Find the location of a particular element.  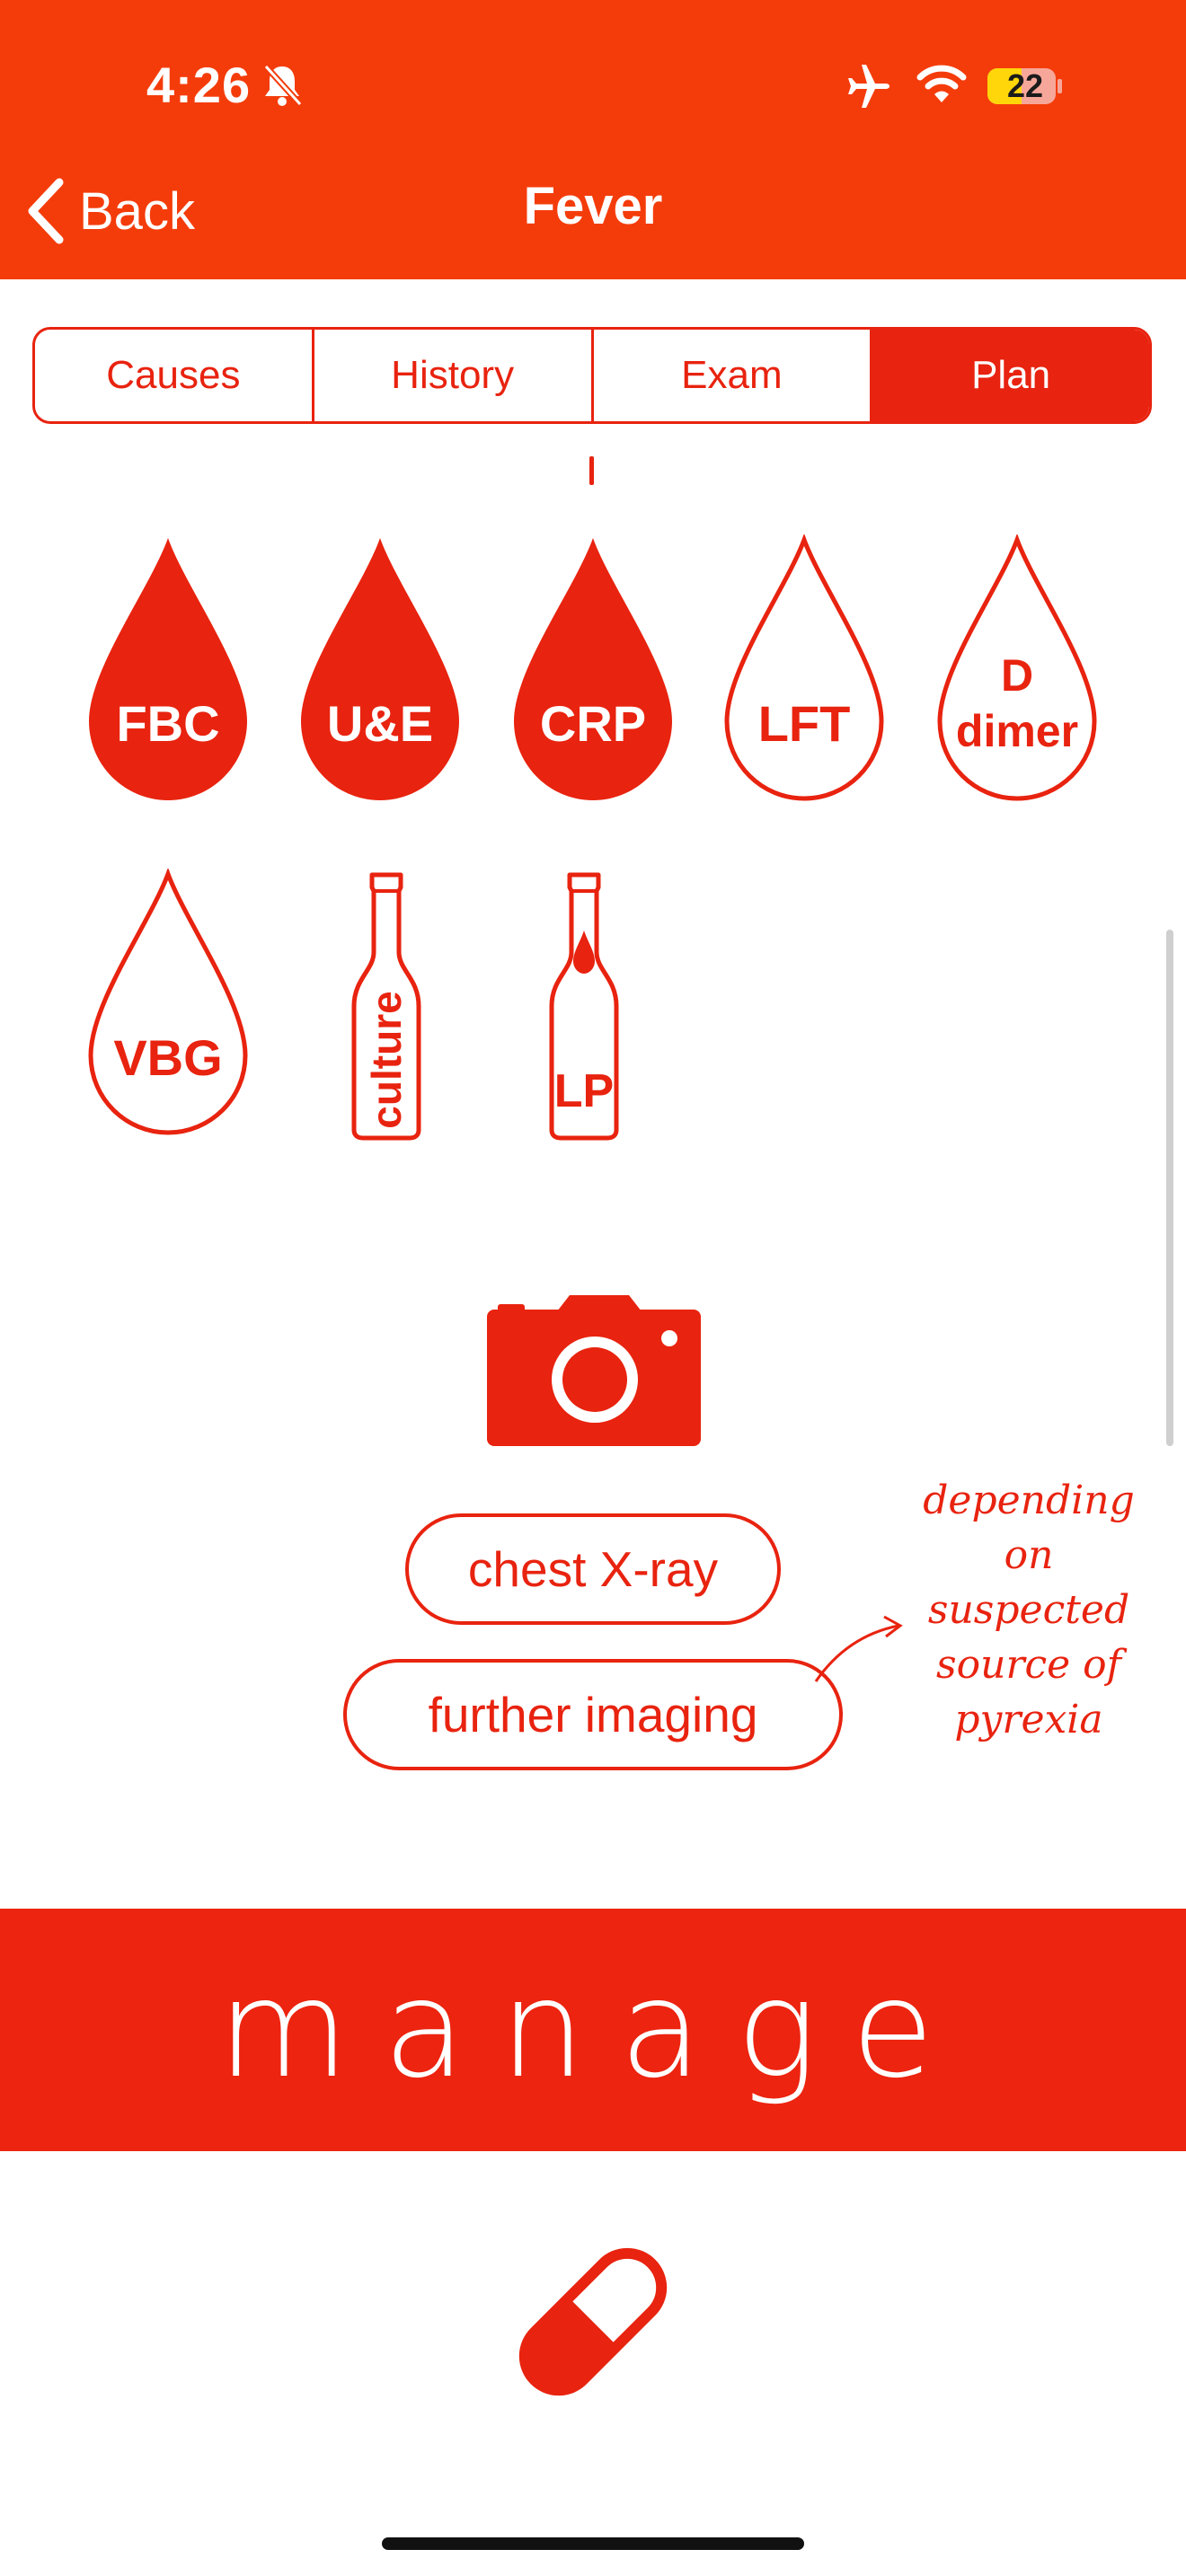

blood-test-crp: CRP is located at coordinates (593, 669).